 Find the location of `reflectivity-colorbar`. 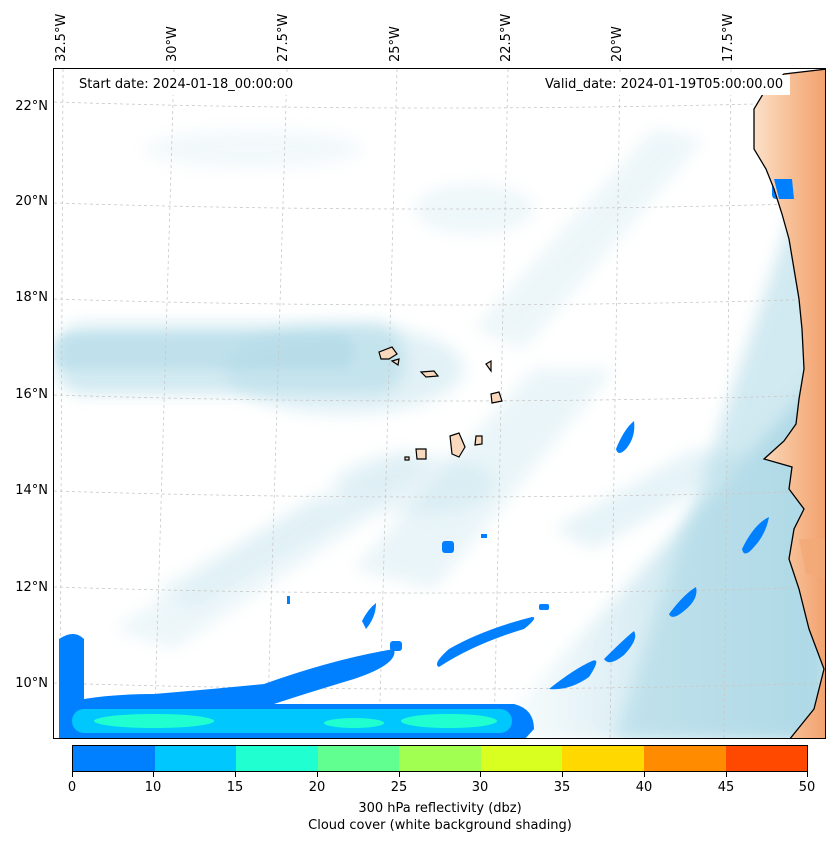

reflectivity-colorbar is located at coordinates (440, 758).